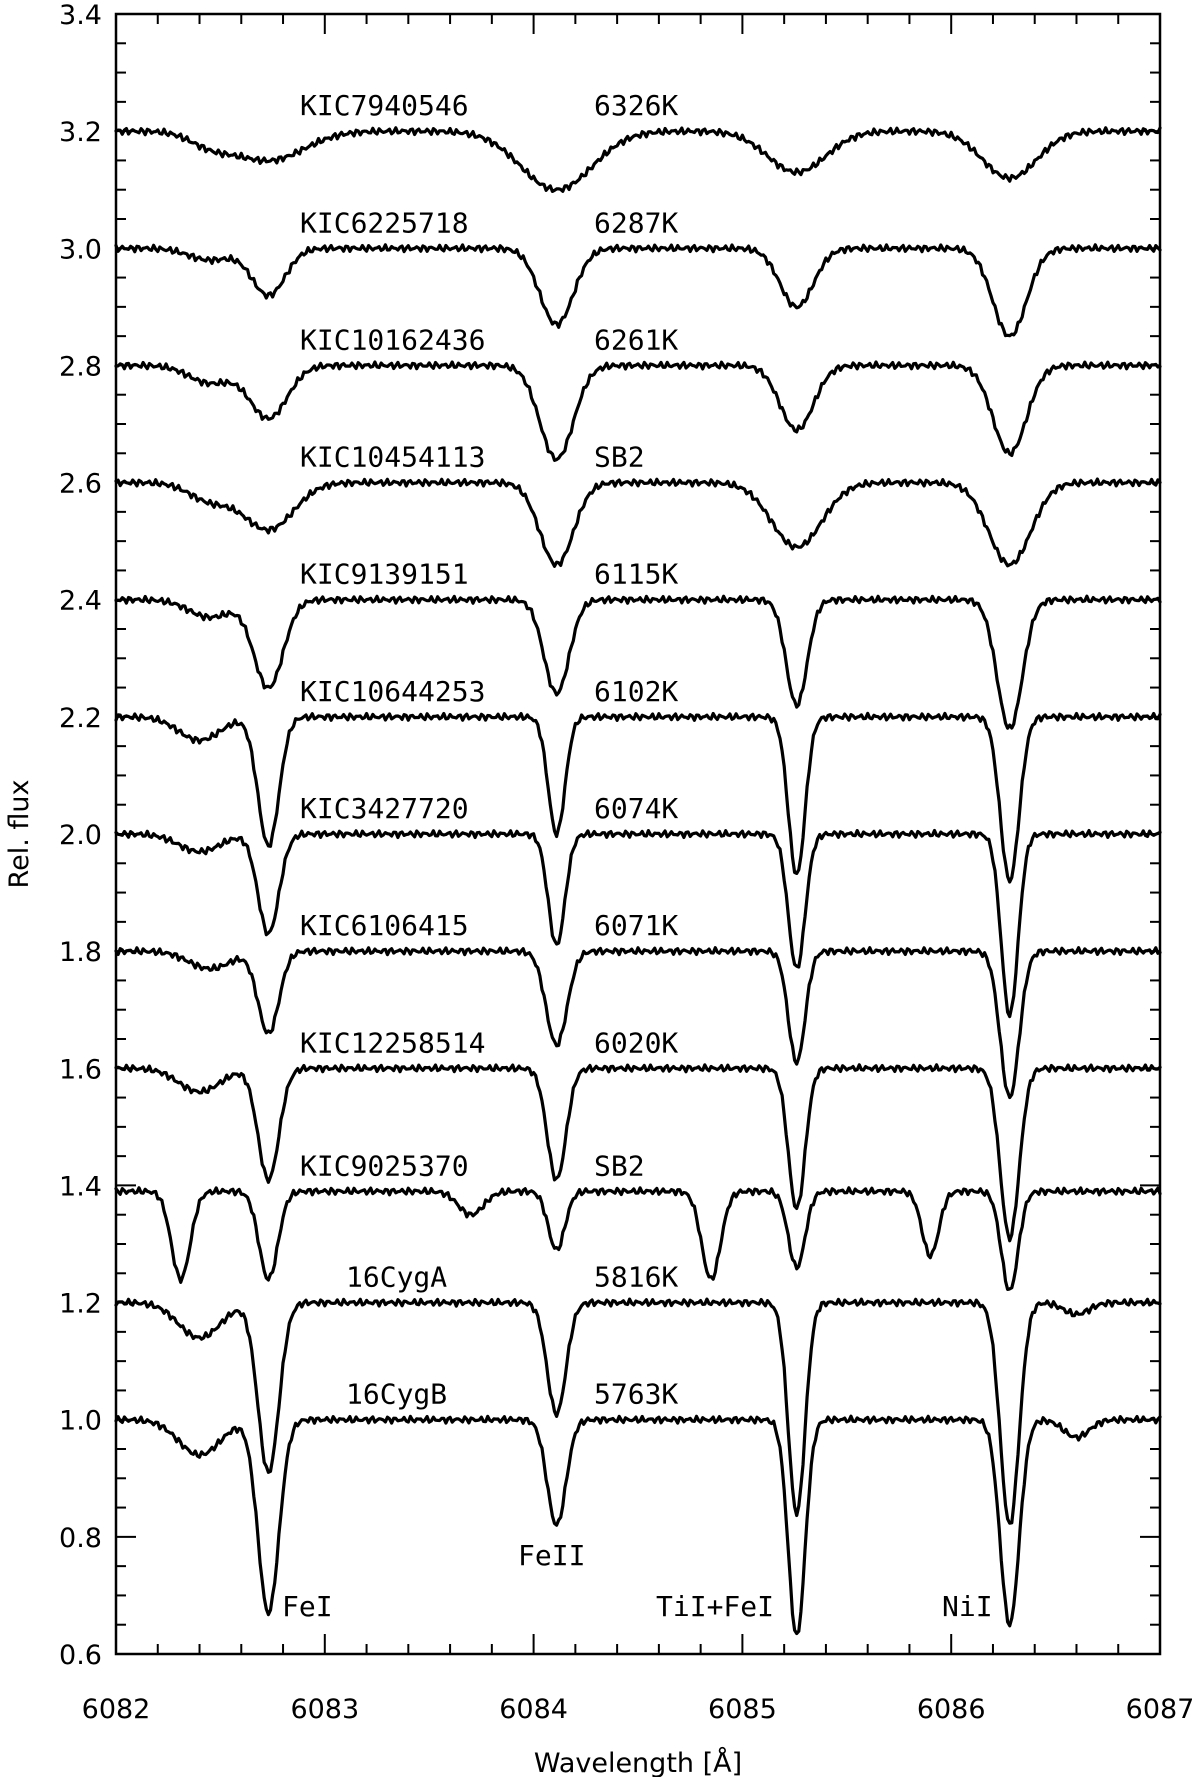  I want to click on series-teff-label: 6287K, so click(636, 222).